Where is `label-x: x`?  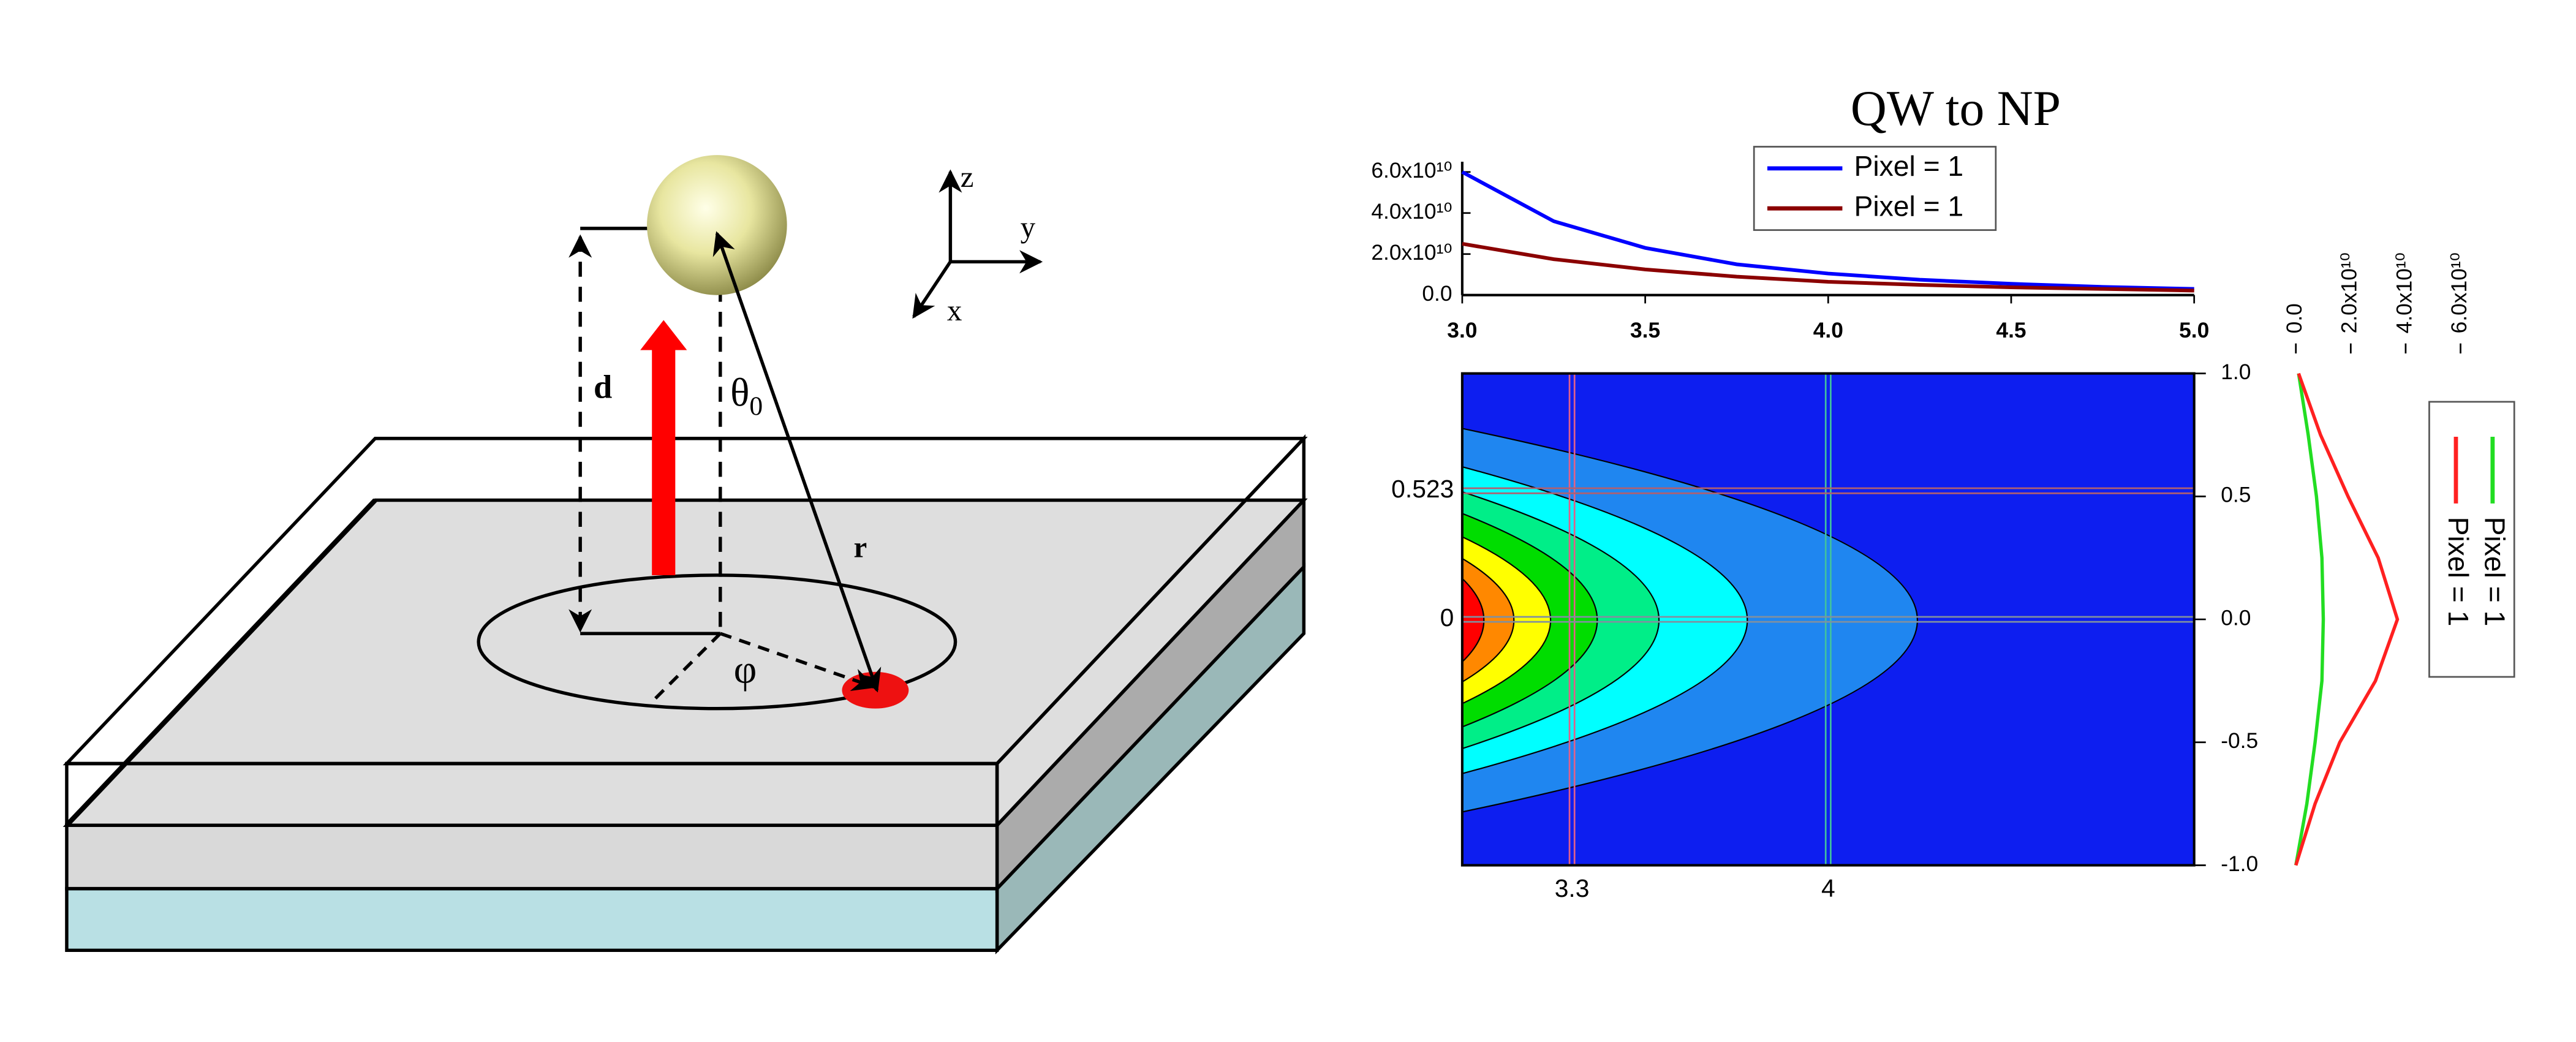
label-x: x is located at coordinates (954, 310).